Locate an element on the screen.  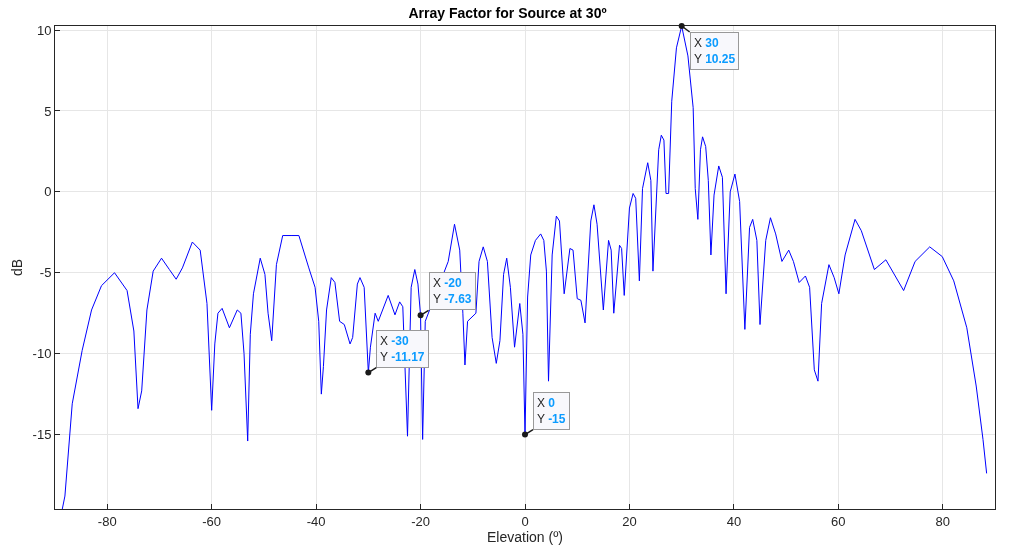
annotation: X -30 Y -11.17 is located at coordinates (402, 349).